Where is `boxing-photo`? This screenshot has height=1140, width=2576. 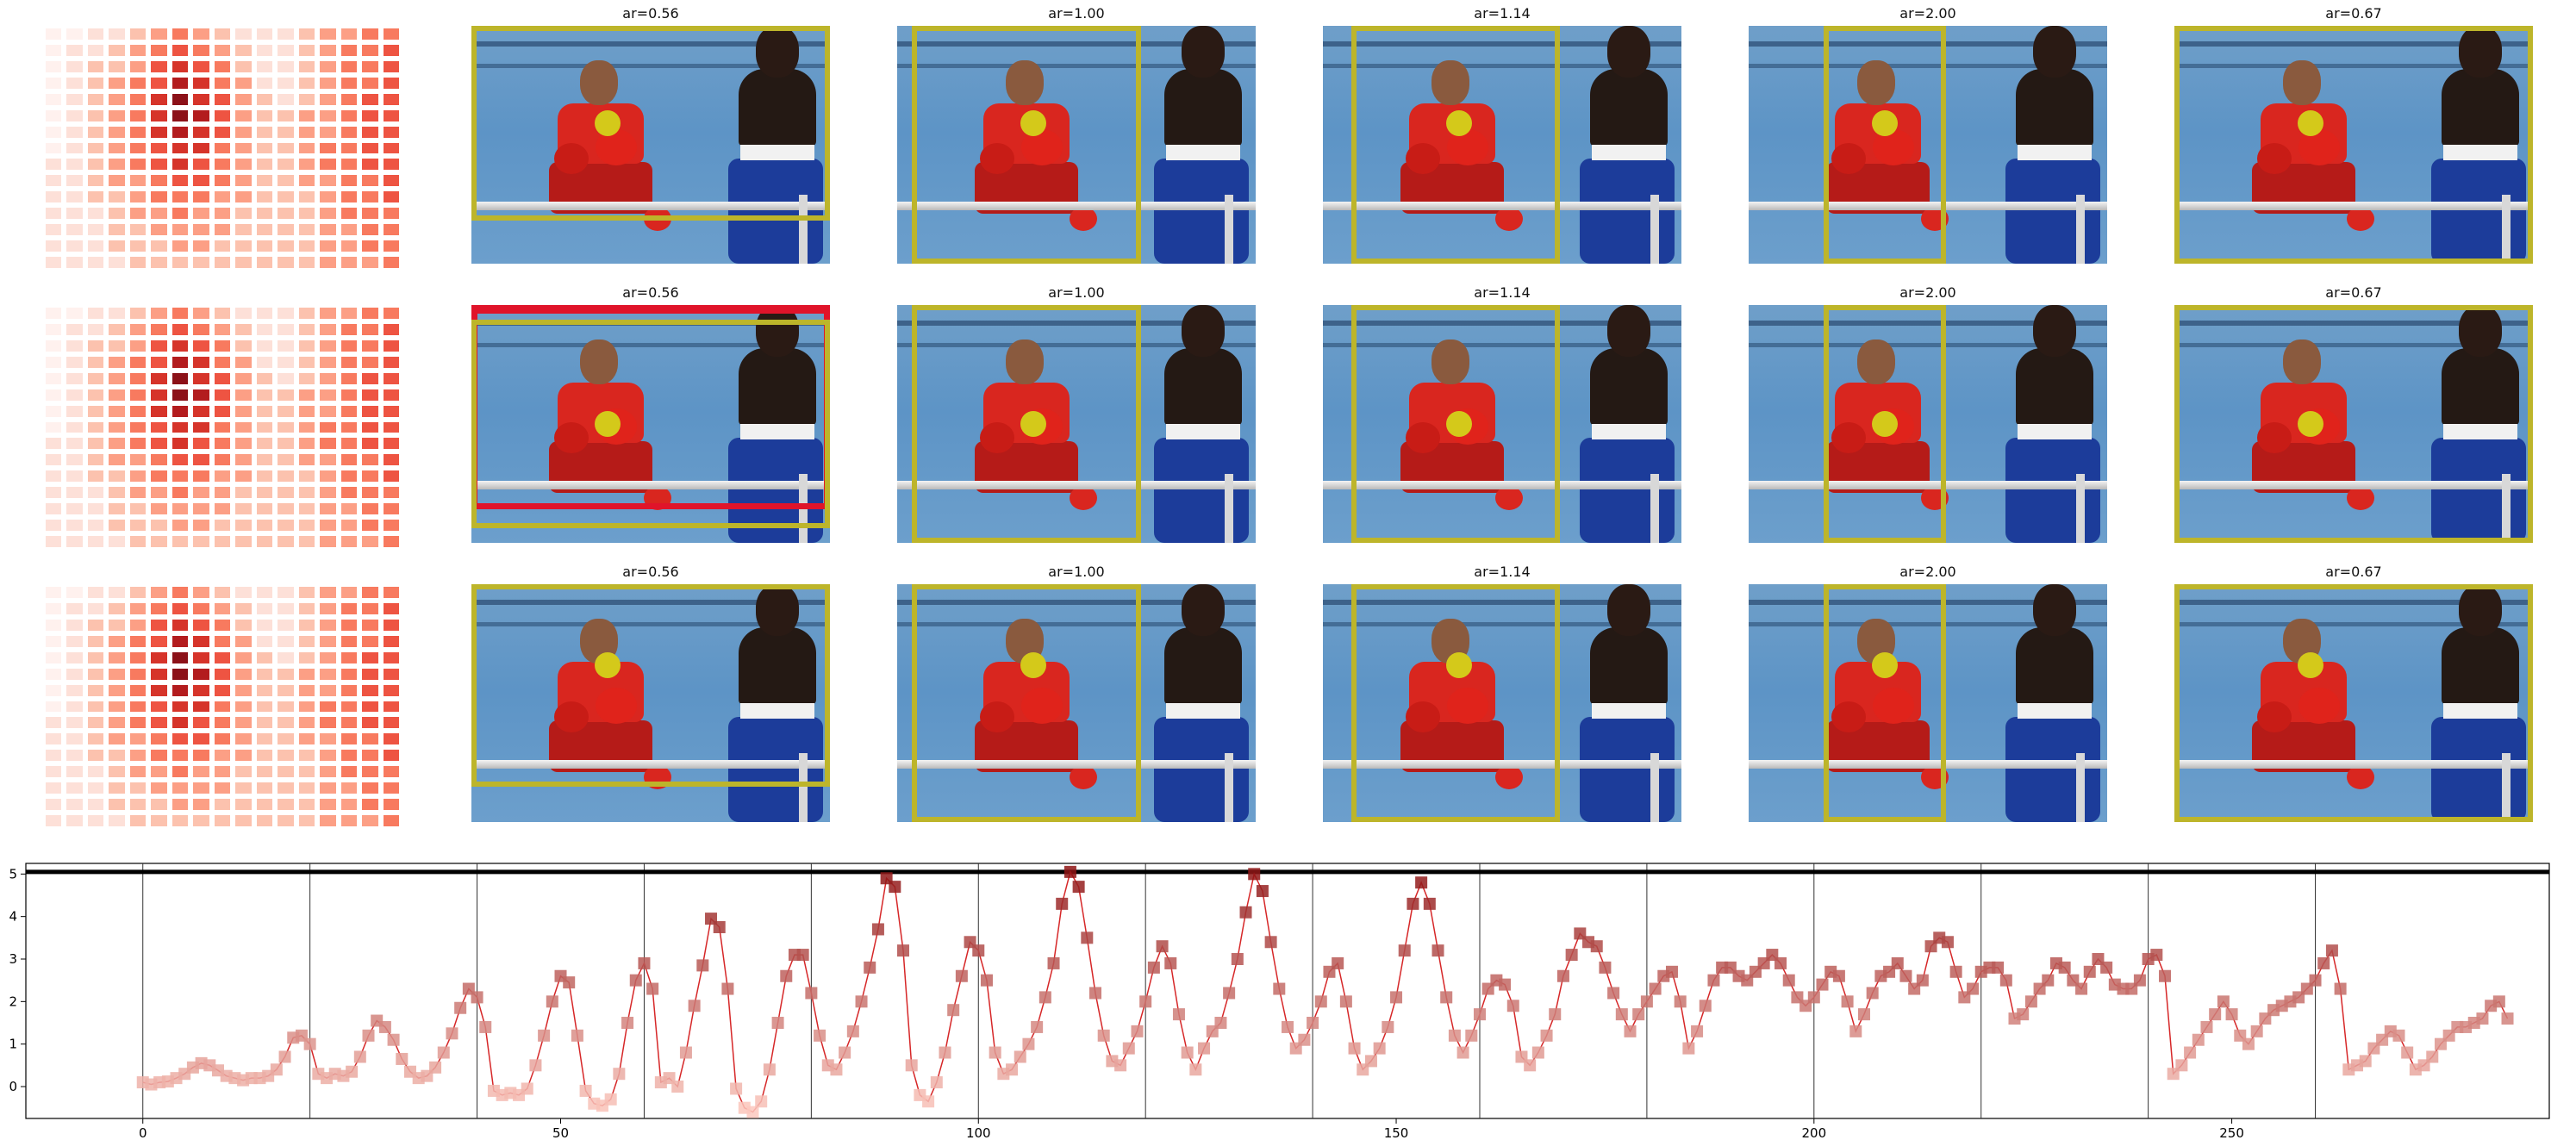
boxing-photo is located at coordinates (2353, 703).